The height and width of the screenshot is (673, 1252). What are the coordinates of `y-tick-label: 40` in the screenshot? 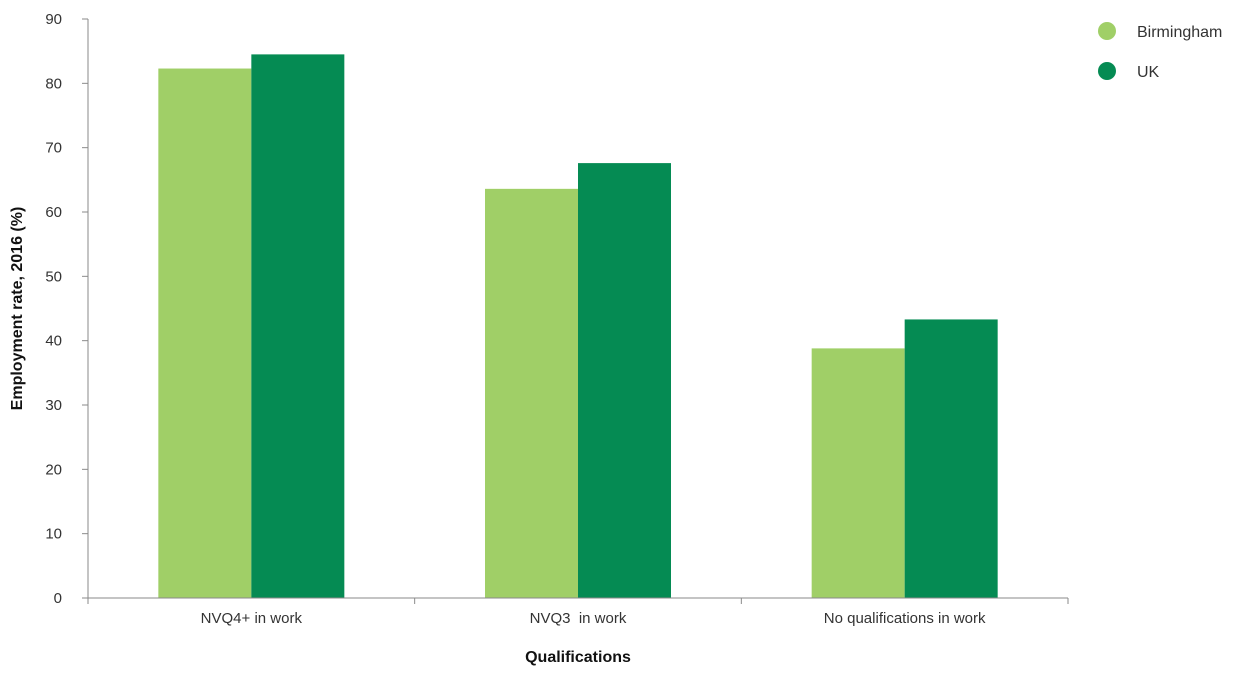 It's located at (53, 341).